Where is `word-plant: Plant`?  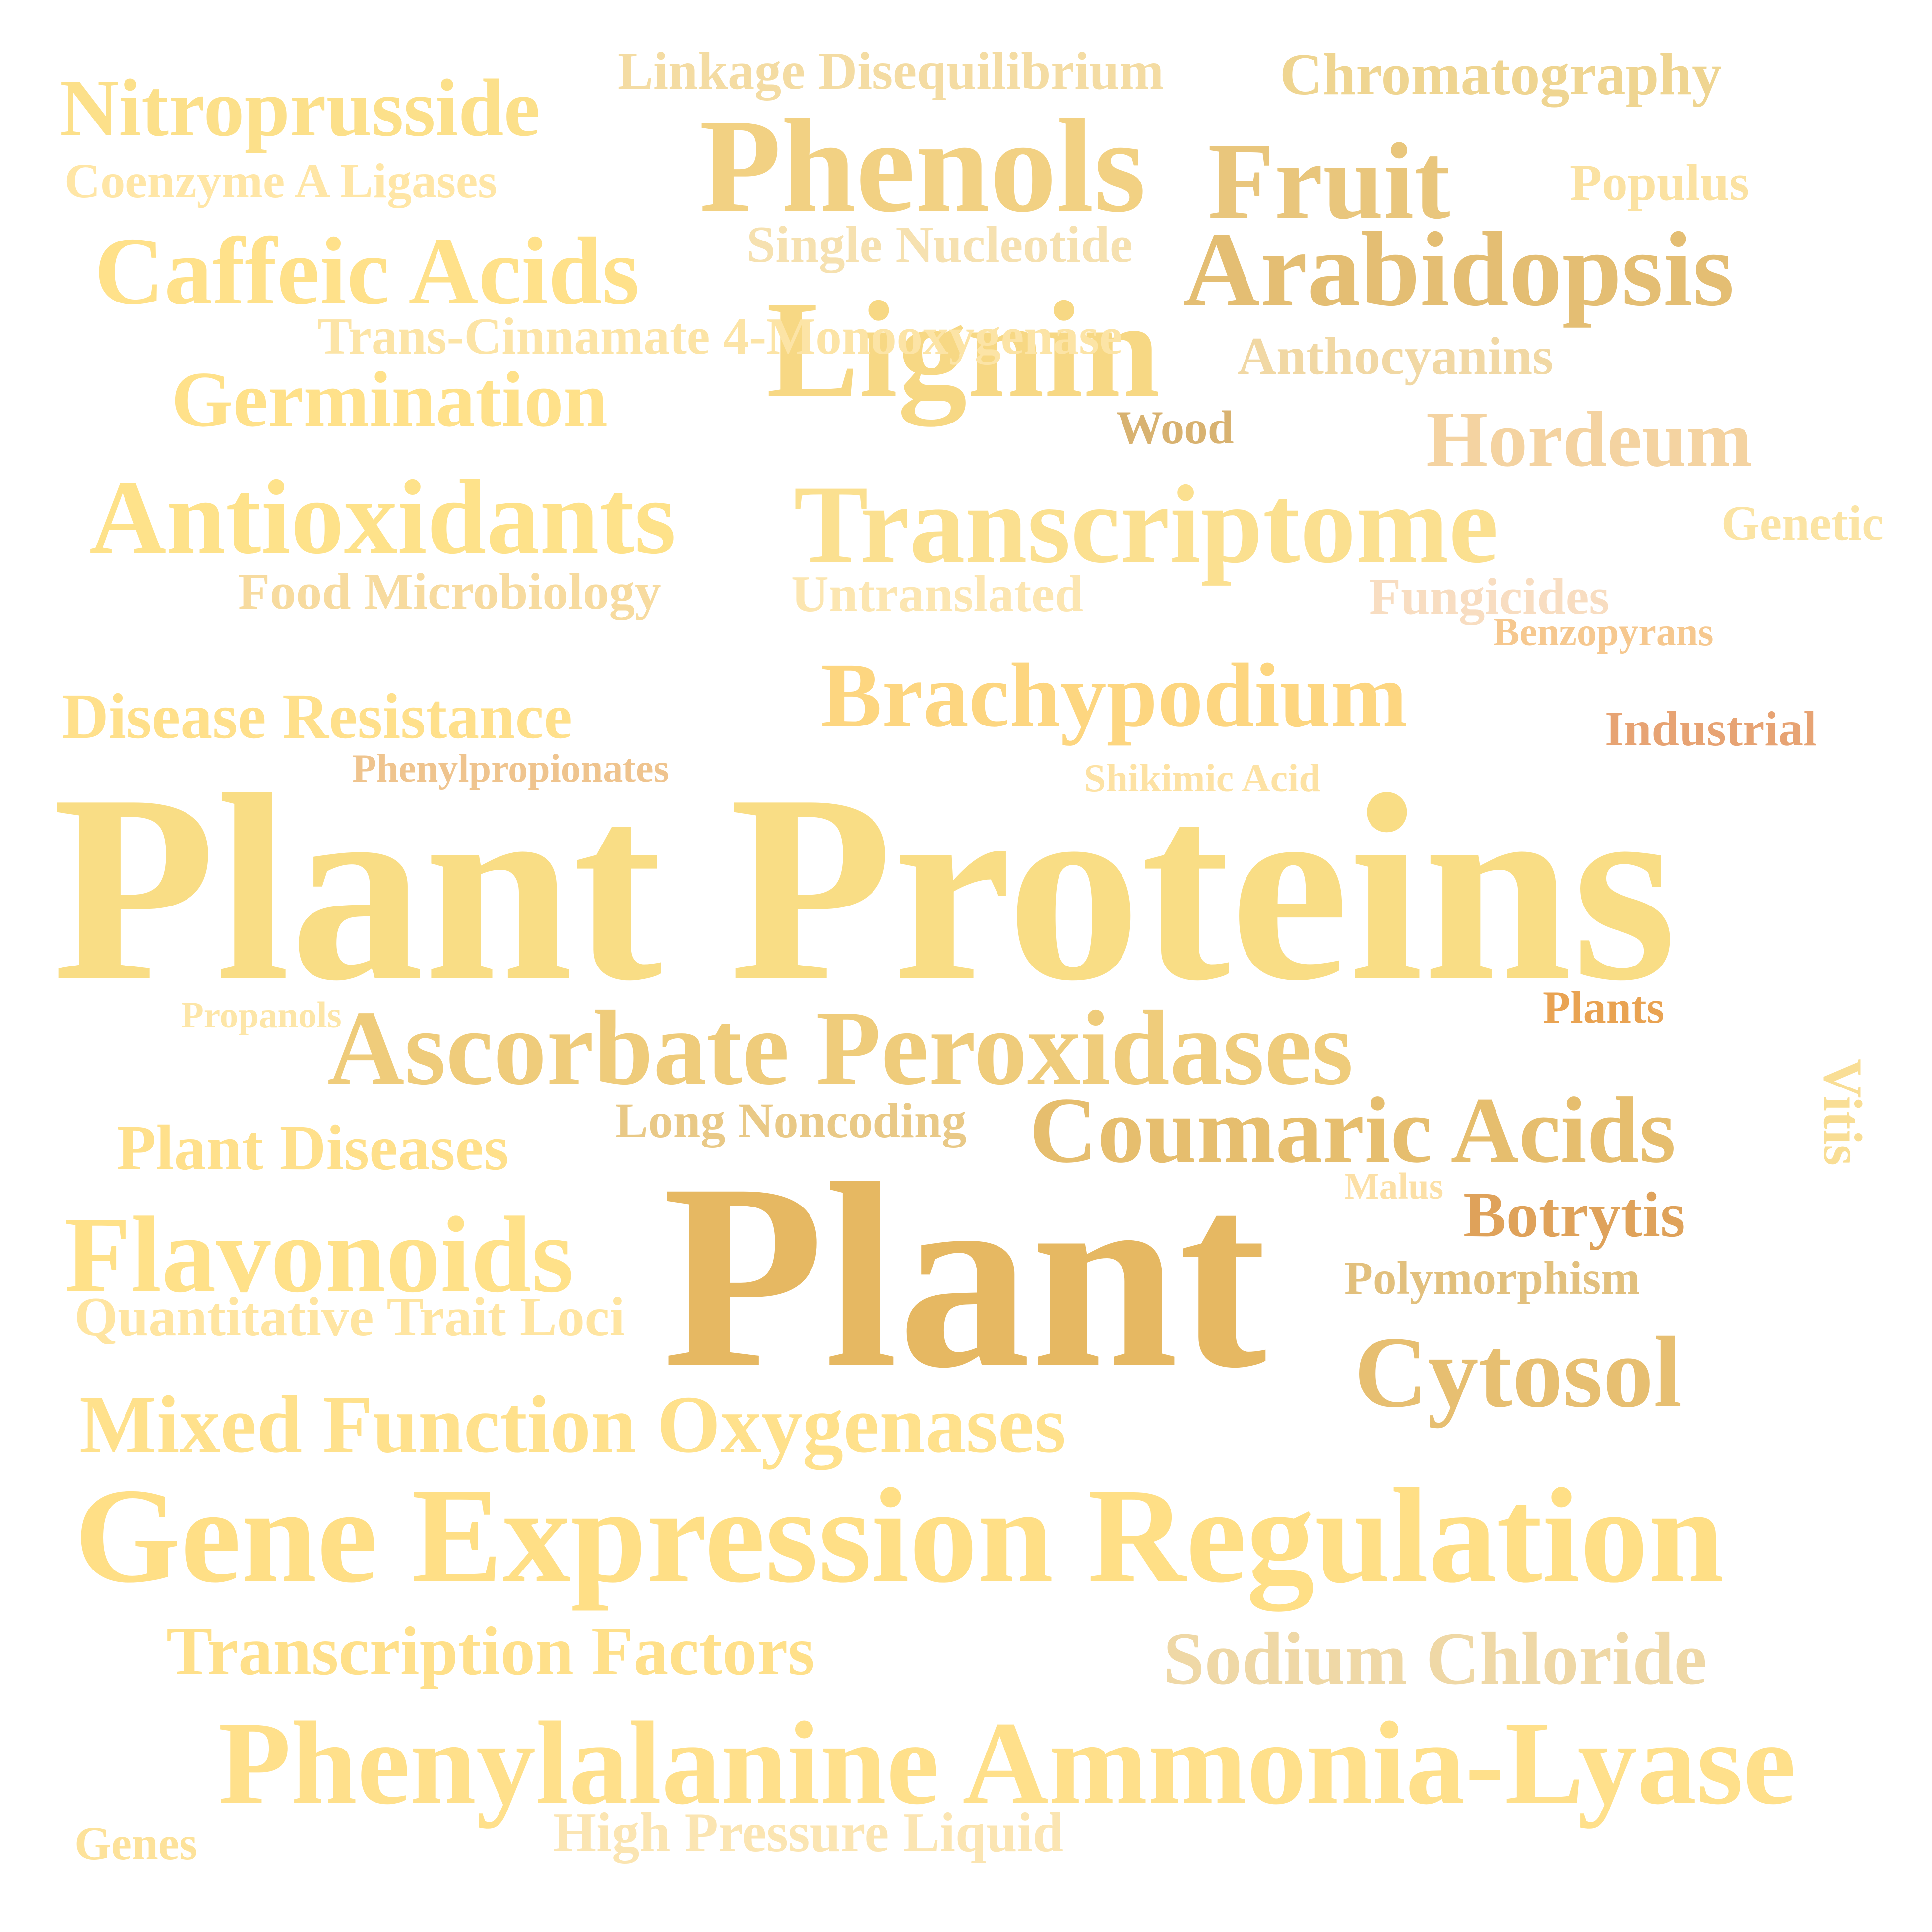
word-plant: Plant is located at coordinates (964, 1276).